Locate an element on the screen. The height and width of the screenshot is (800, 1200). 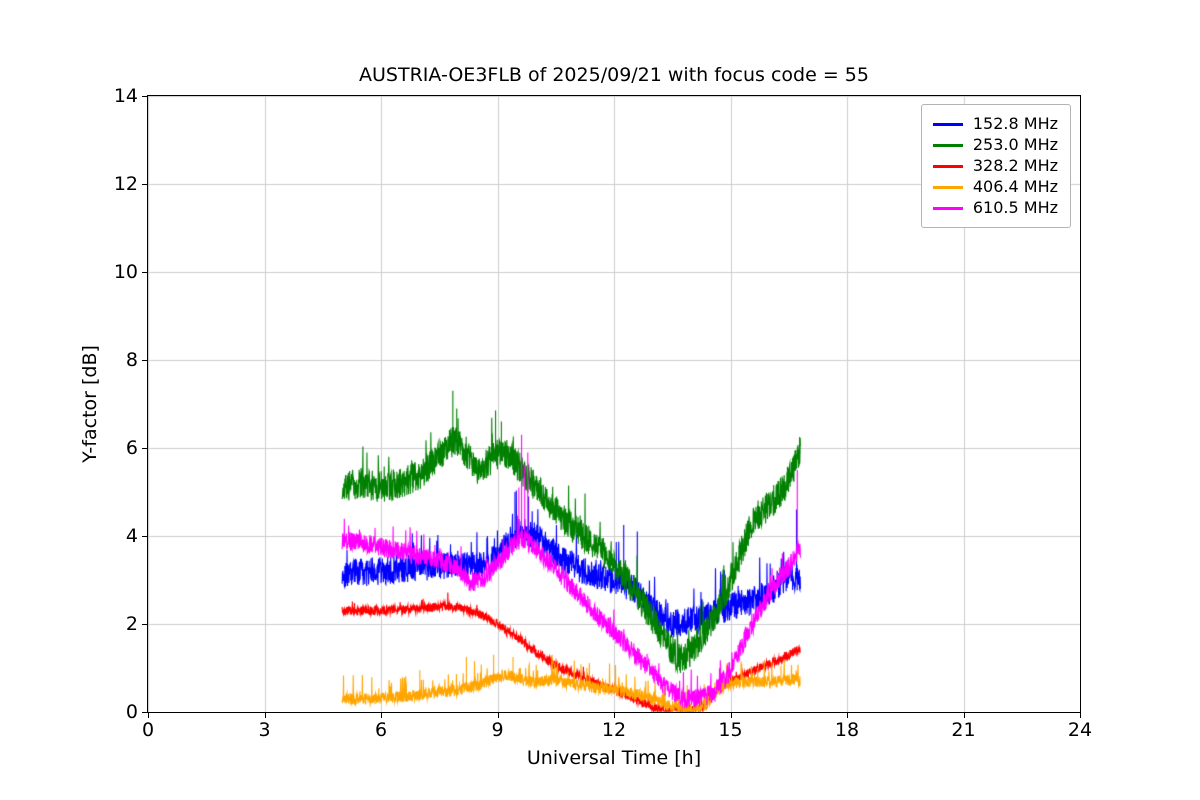
legend-label: 610.5 MHz is located at coordinates (1015, 207).